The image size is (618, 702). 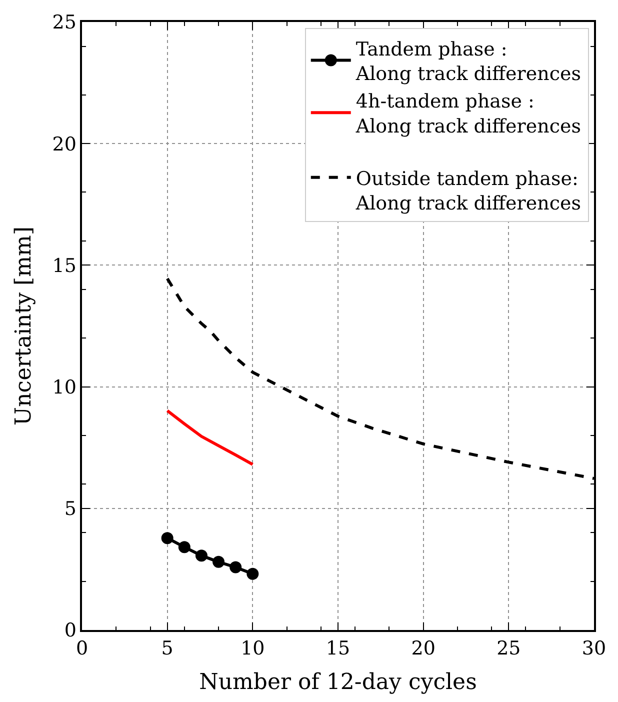 What do you see at coordinates (252, 649) in the screenshot?
I see `x-tick-label: 10` at bounding box center [252, 649].